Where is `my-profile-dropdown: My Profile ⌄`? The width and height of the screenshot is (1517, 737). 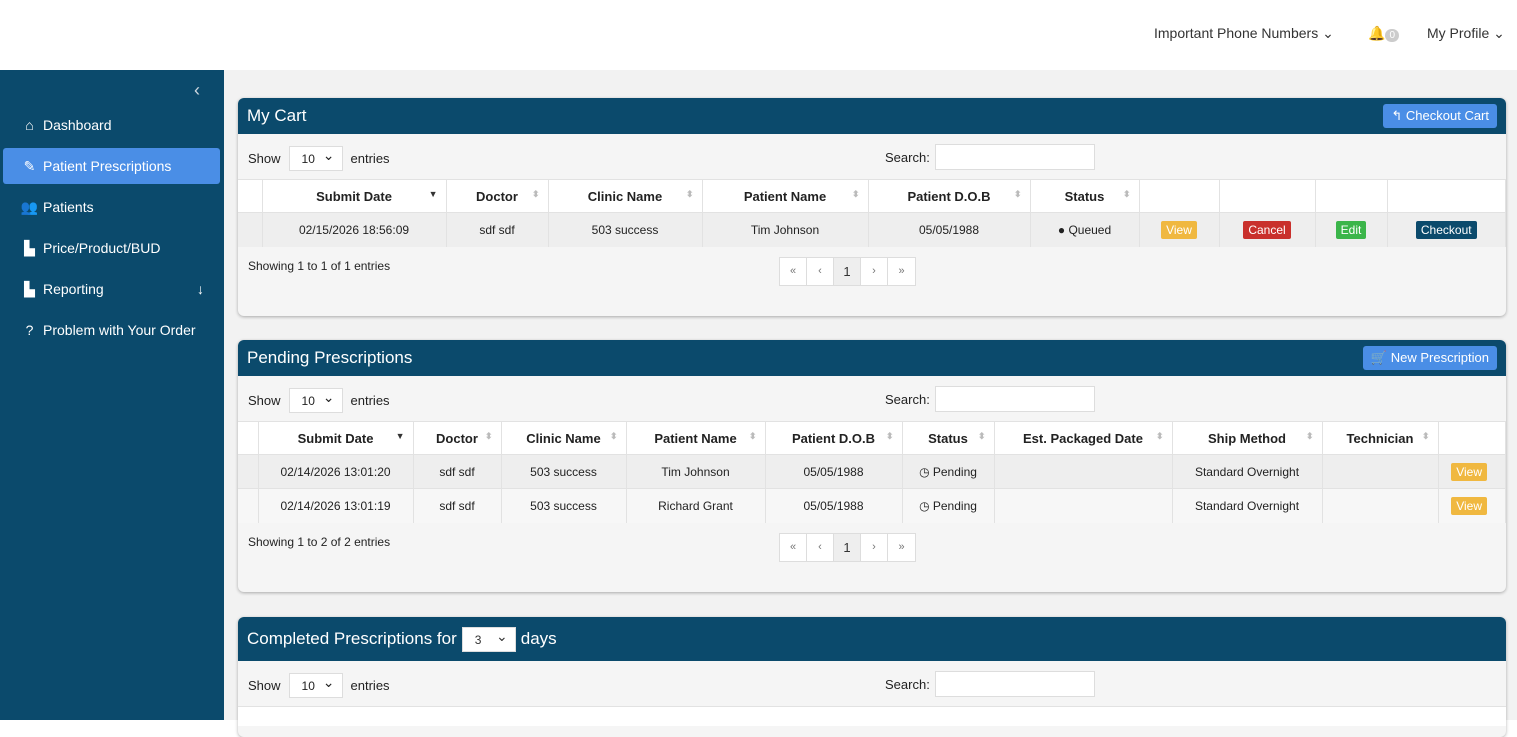 my-profile-dropdown: My Profile ⌄ is located at coordinates (1466, 33).